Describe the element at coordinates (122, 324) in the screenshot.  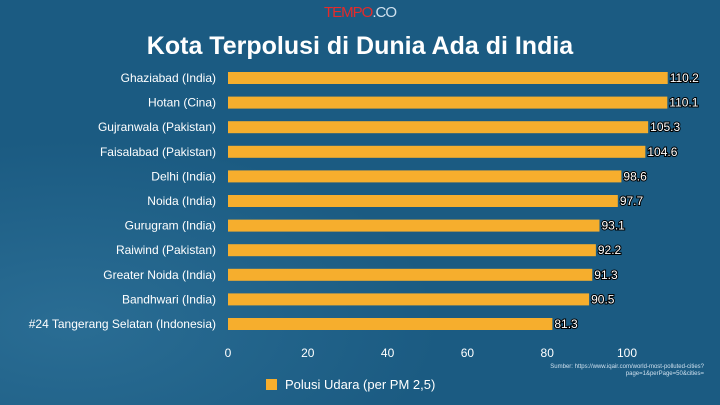
I see `category-label: #24 Tangerang Selatan (Indonesia)` at that location.